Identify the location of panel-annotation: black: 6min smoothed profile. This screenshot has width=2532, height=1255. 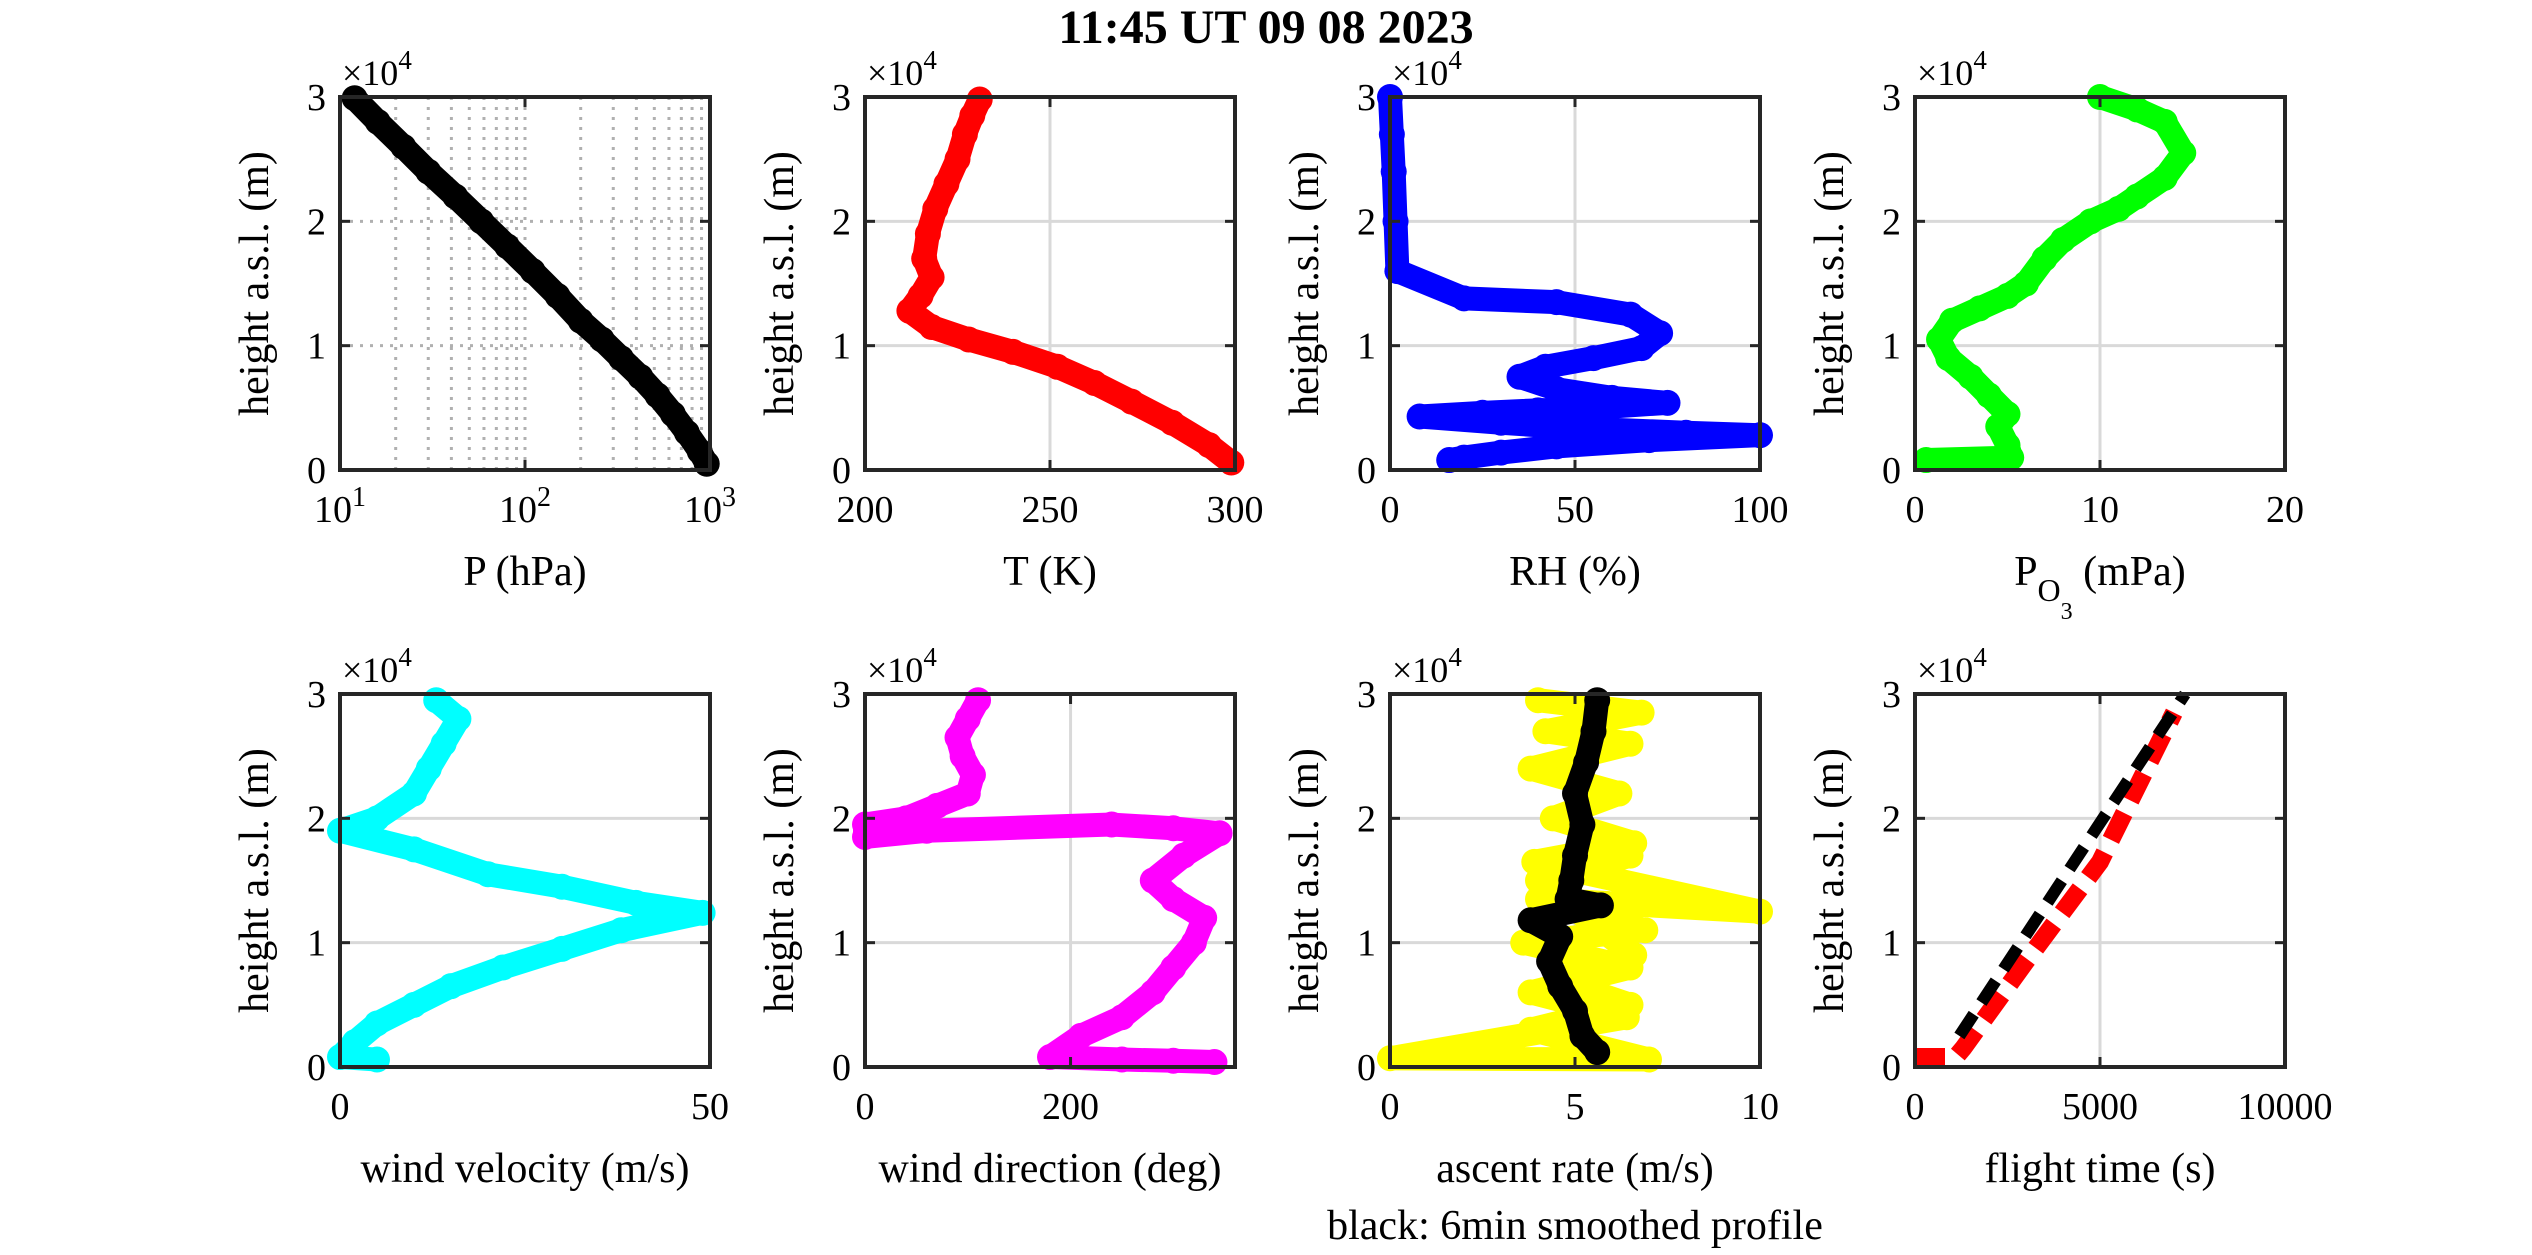
(1575, 1226).